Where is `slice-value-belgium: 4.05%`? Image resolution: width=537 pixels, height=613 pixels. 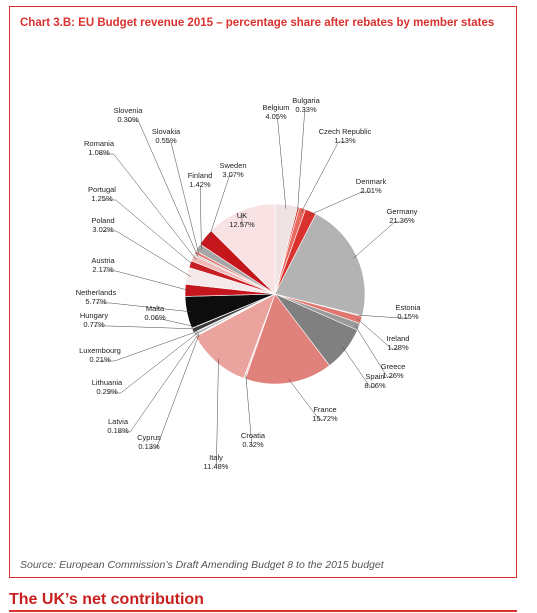
slice-value-belgium: 4.05% is located at coordinates (276, 116).